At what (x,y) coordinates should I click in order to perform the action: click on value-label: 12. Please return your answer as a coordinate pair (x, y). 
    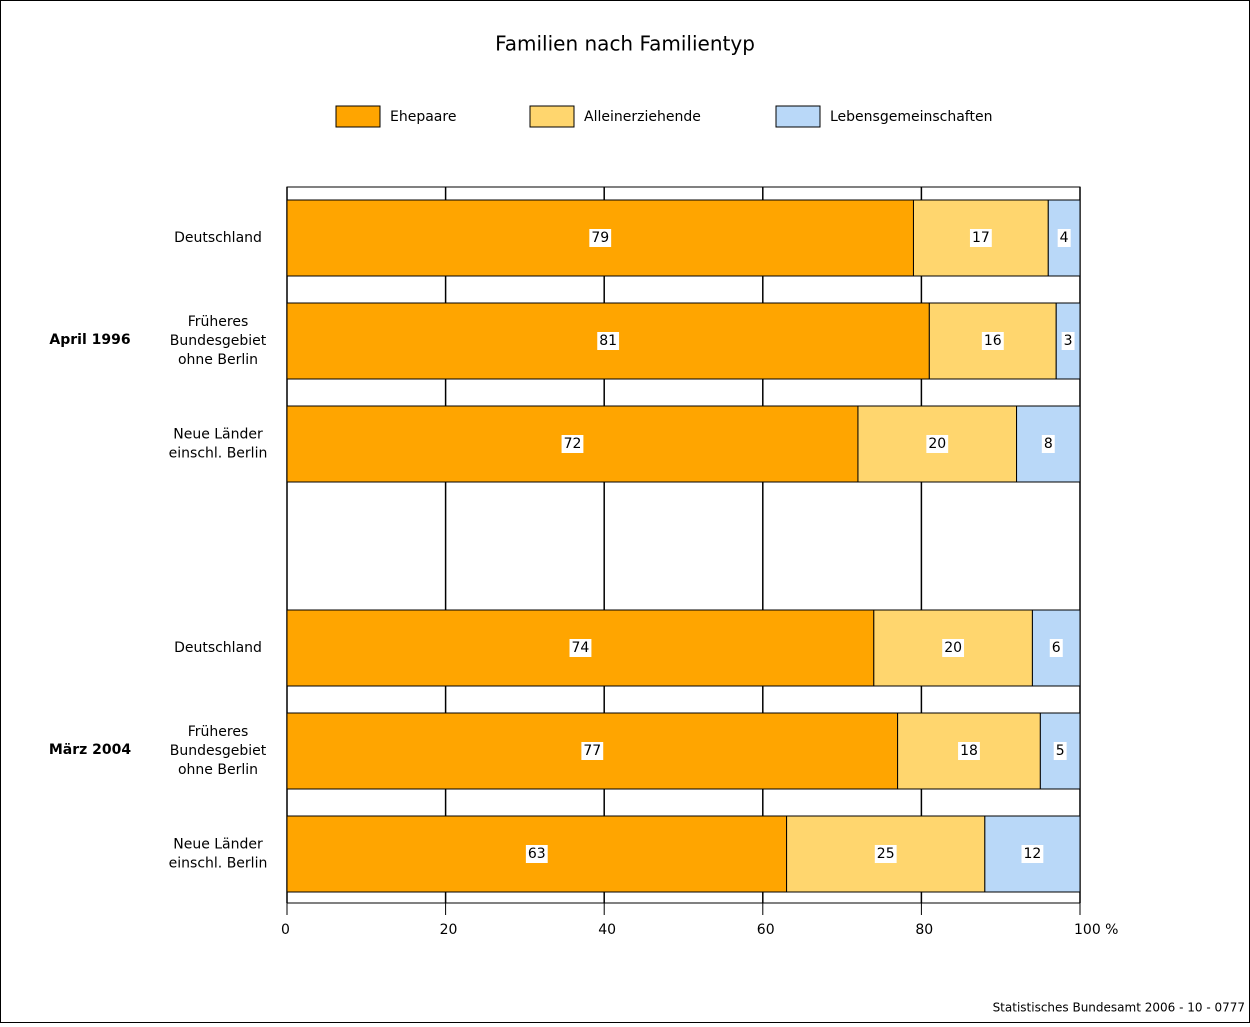
    Looking at the image, I should click on (1032, 854).